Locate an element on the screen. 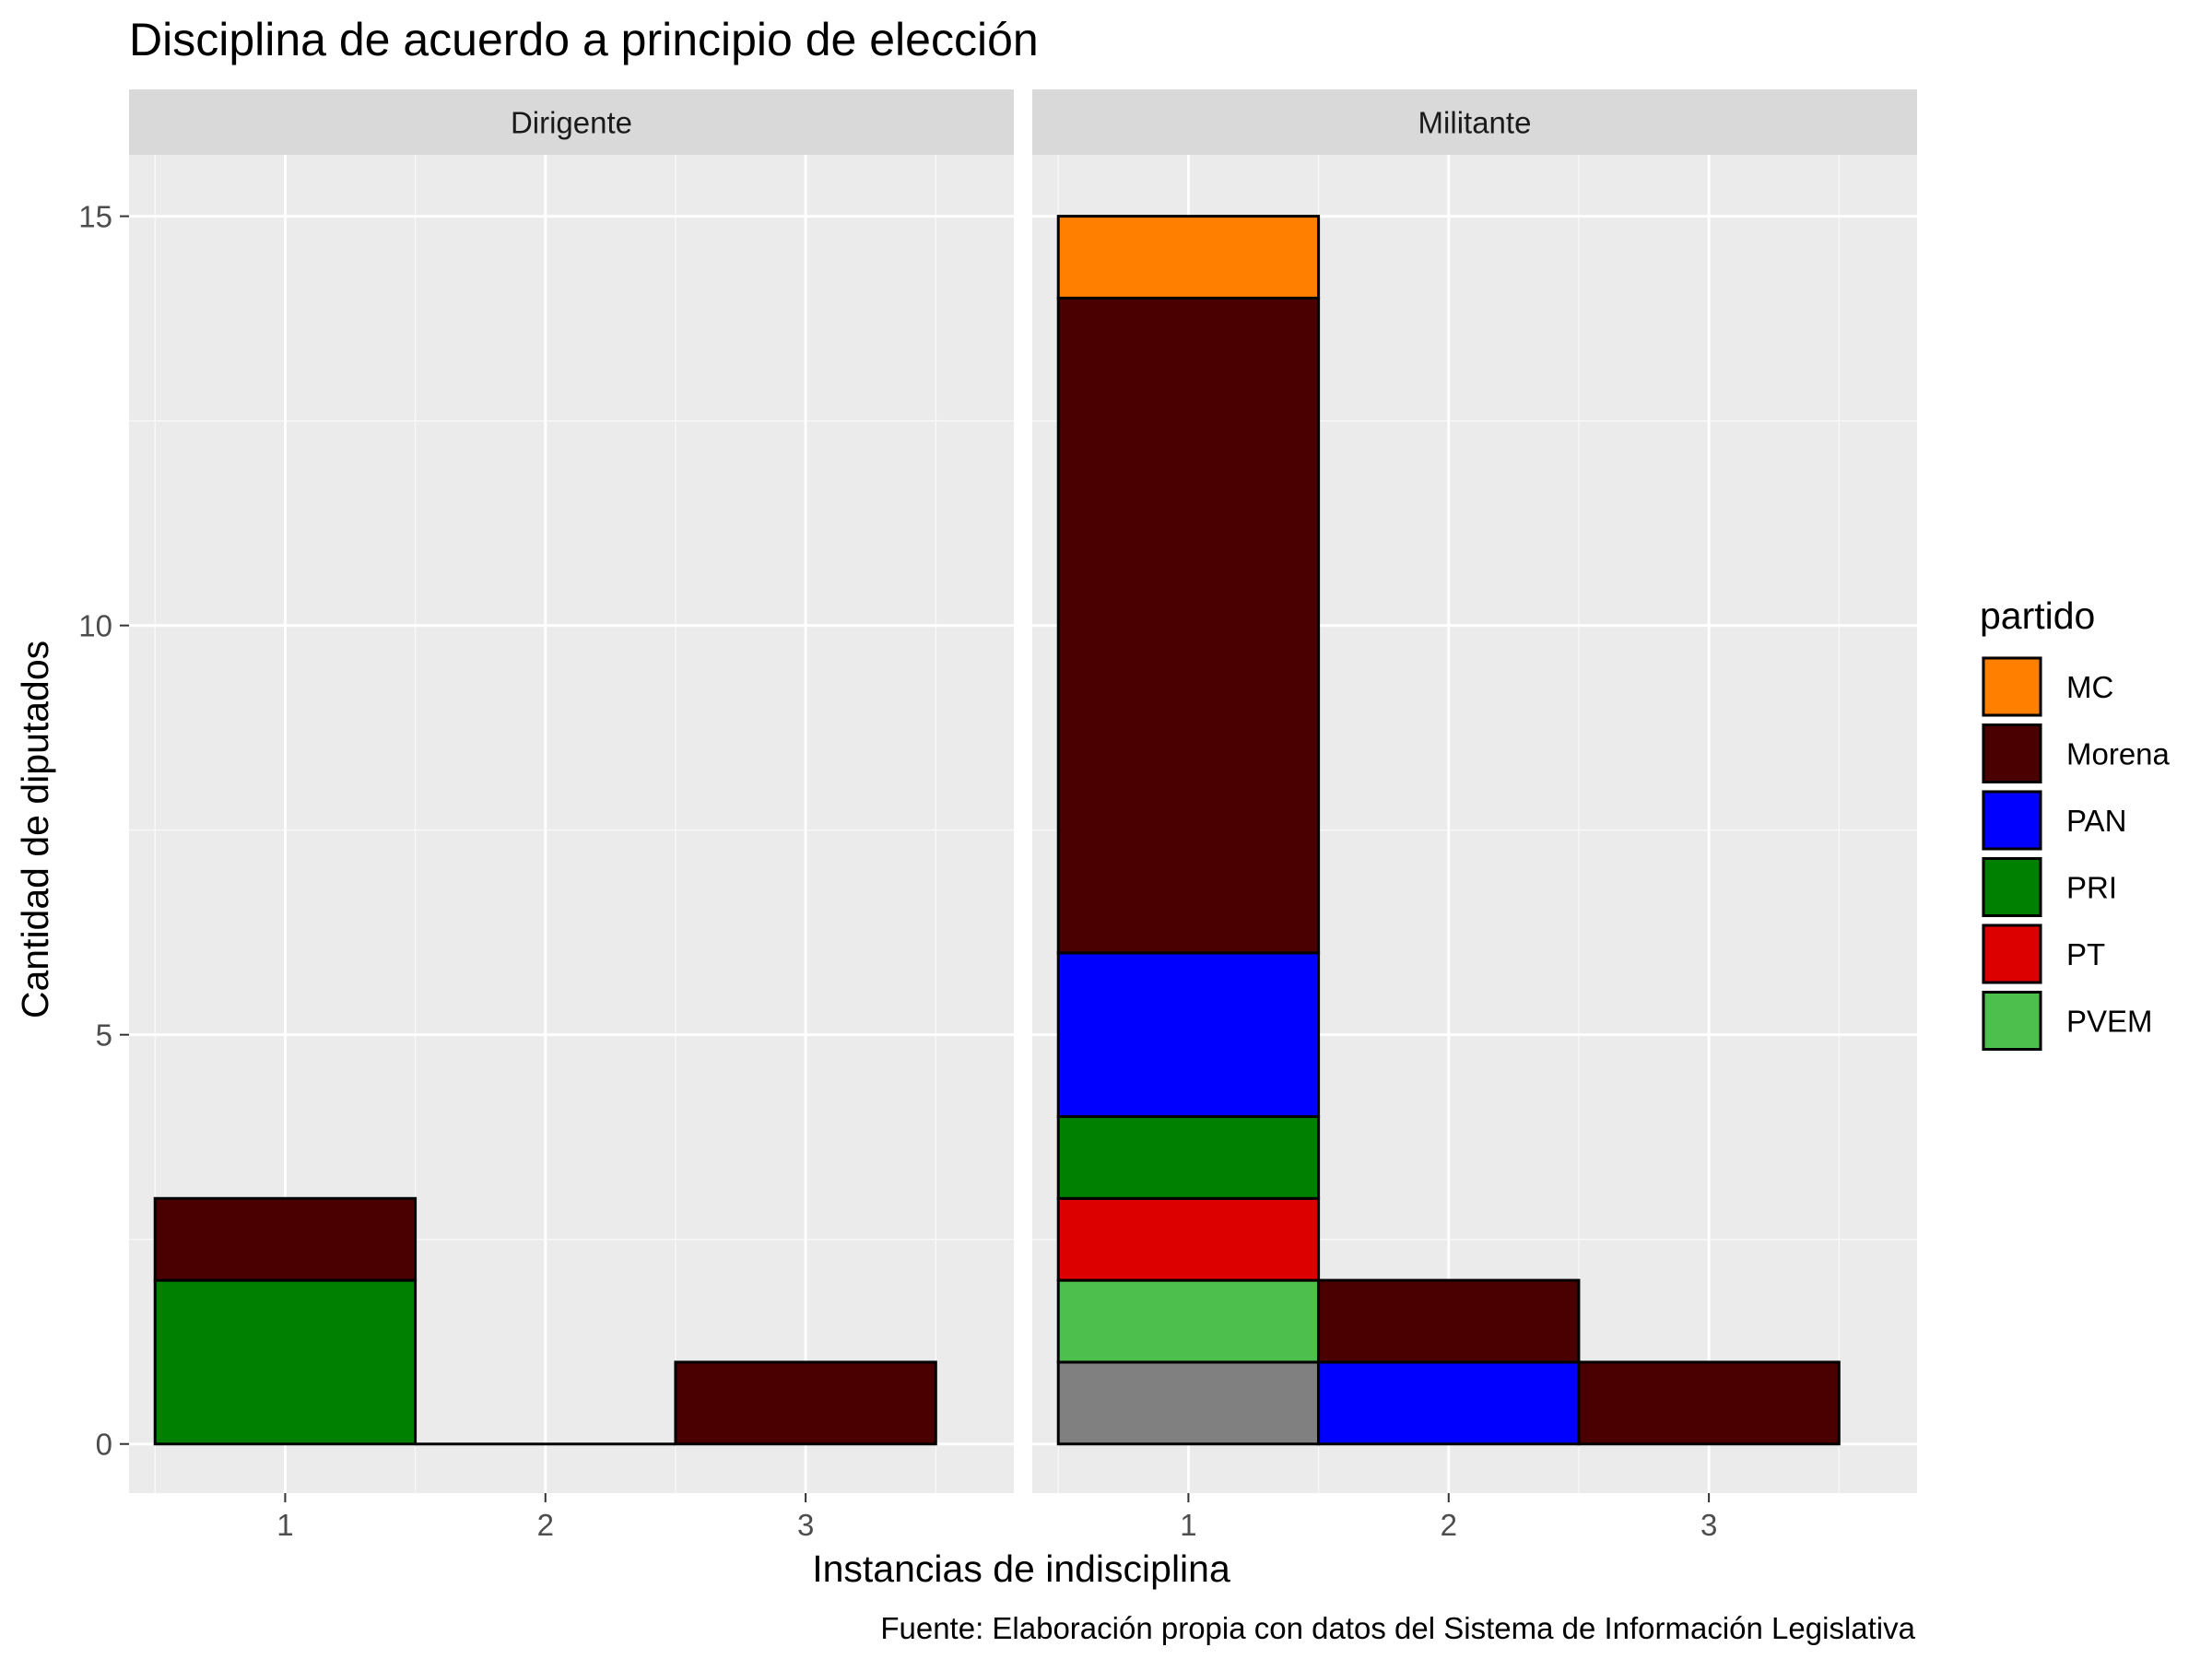  legend-item-pri: PRI is located at coordinates (2049, 887).